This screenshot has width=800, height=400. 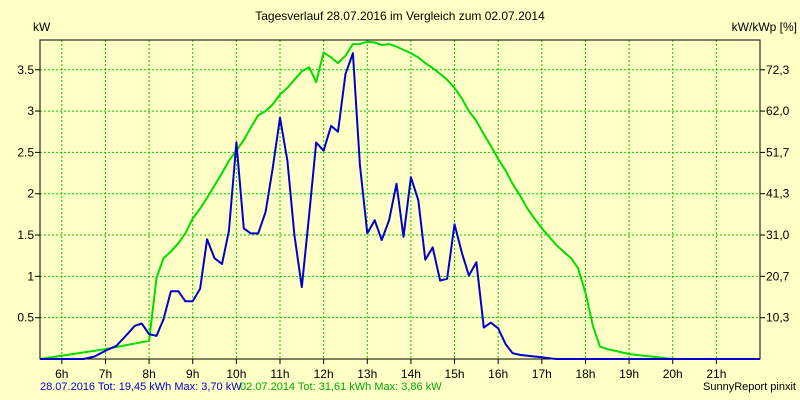 What do you see at coordinates (498, 374) in the screenshot?
I see `x-tick-label: 16h` at bounding box center [498, 374].